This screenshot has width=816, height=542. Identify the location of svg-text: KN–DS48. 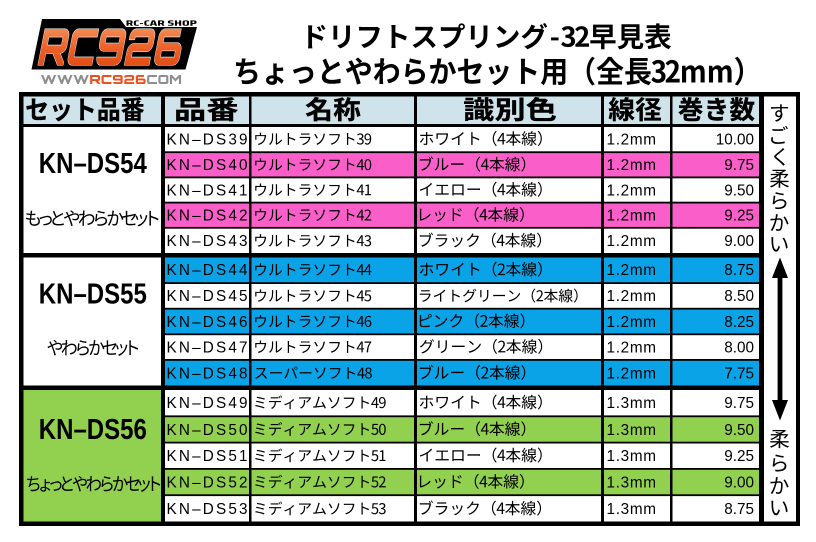
(207, 373).